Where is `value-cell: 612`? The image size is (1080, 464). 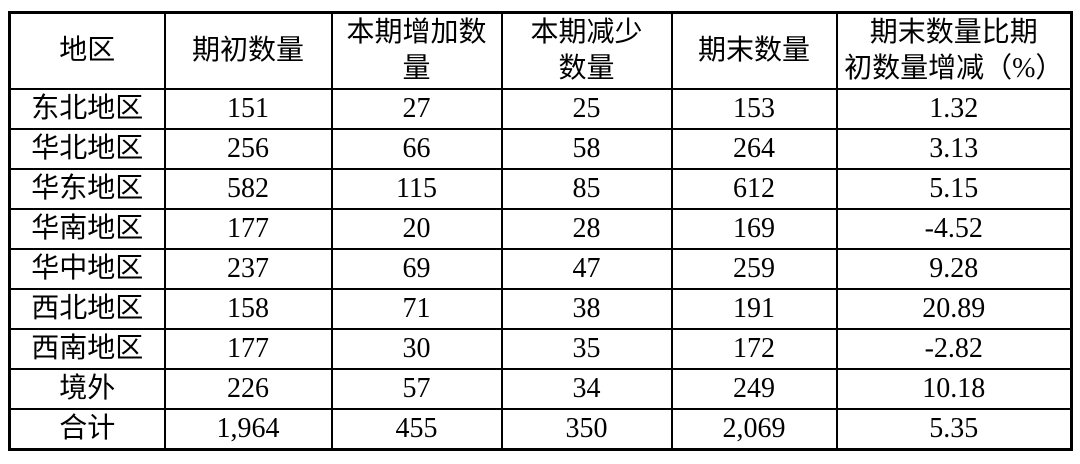 value-cell: 612 is located at coordinates (754, 189).